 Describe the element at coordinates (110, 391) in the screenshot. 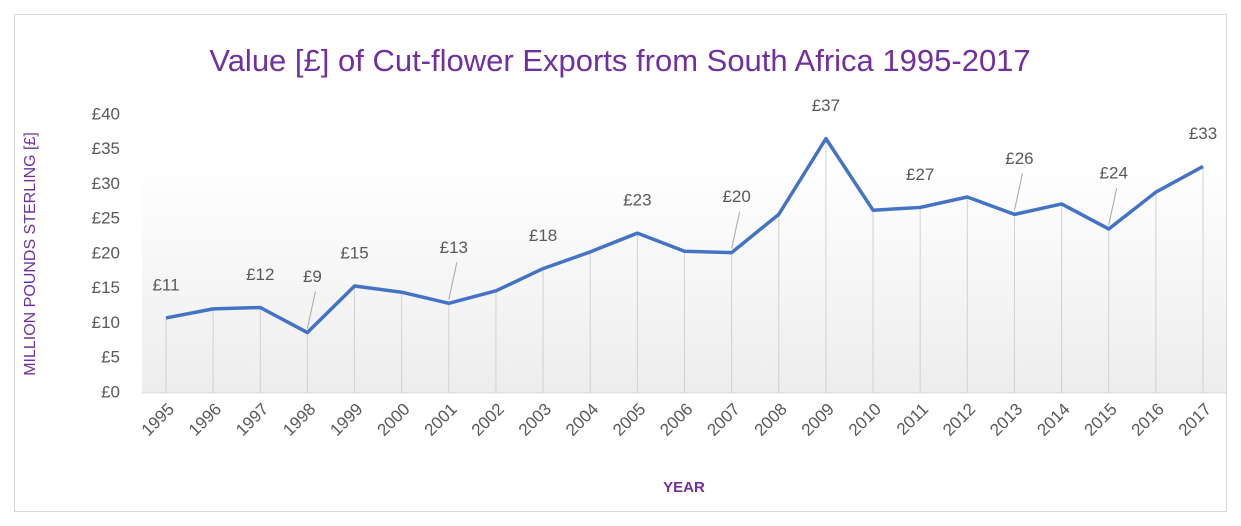

I see `y-tick-label: £0` at that location.